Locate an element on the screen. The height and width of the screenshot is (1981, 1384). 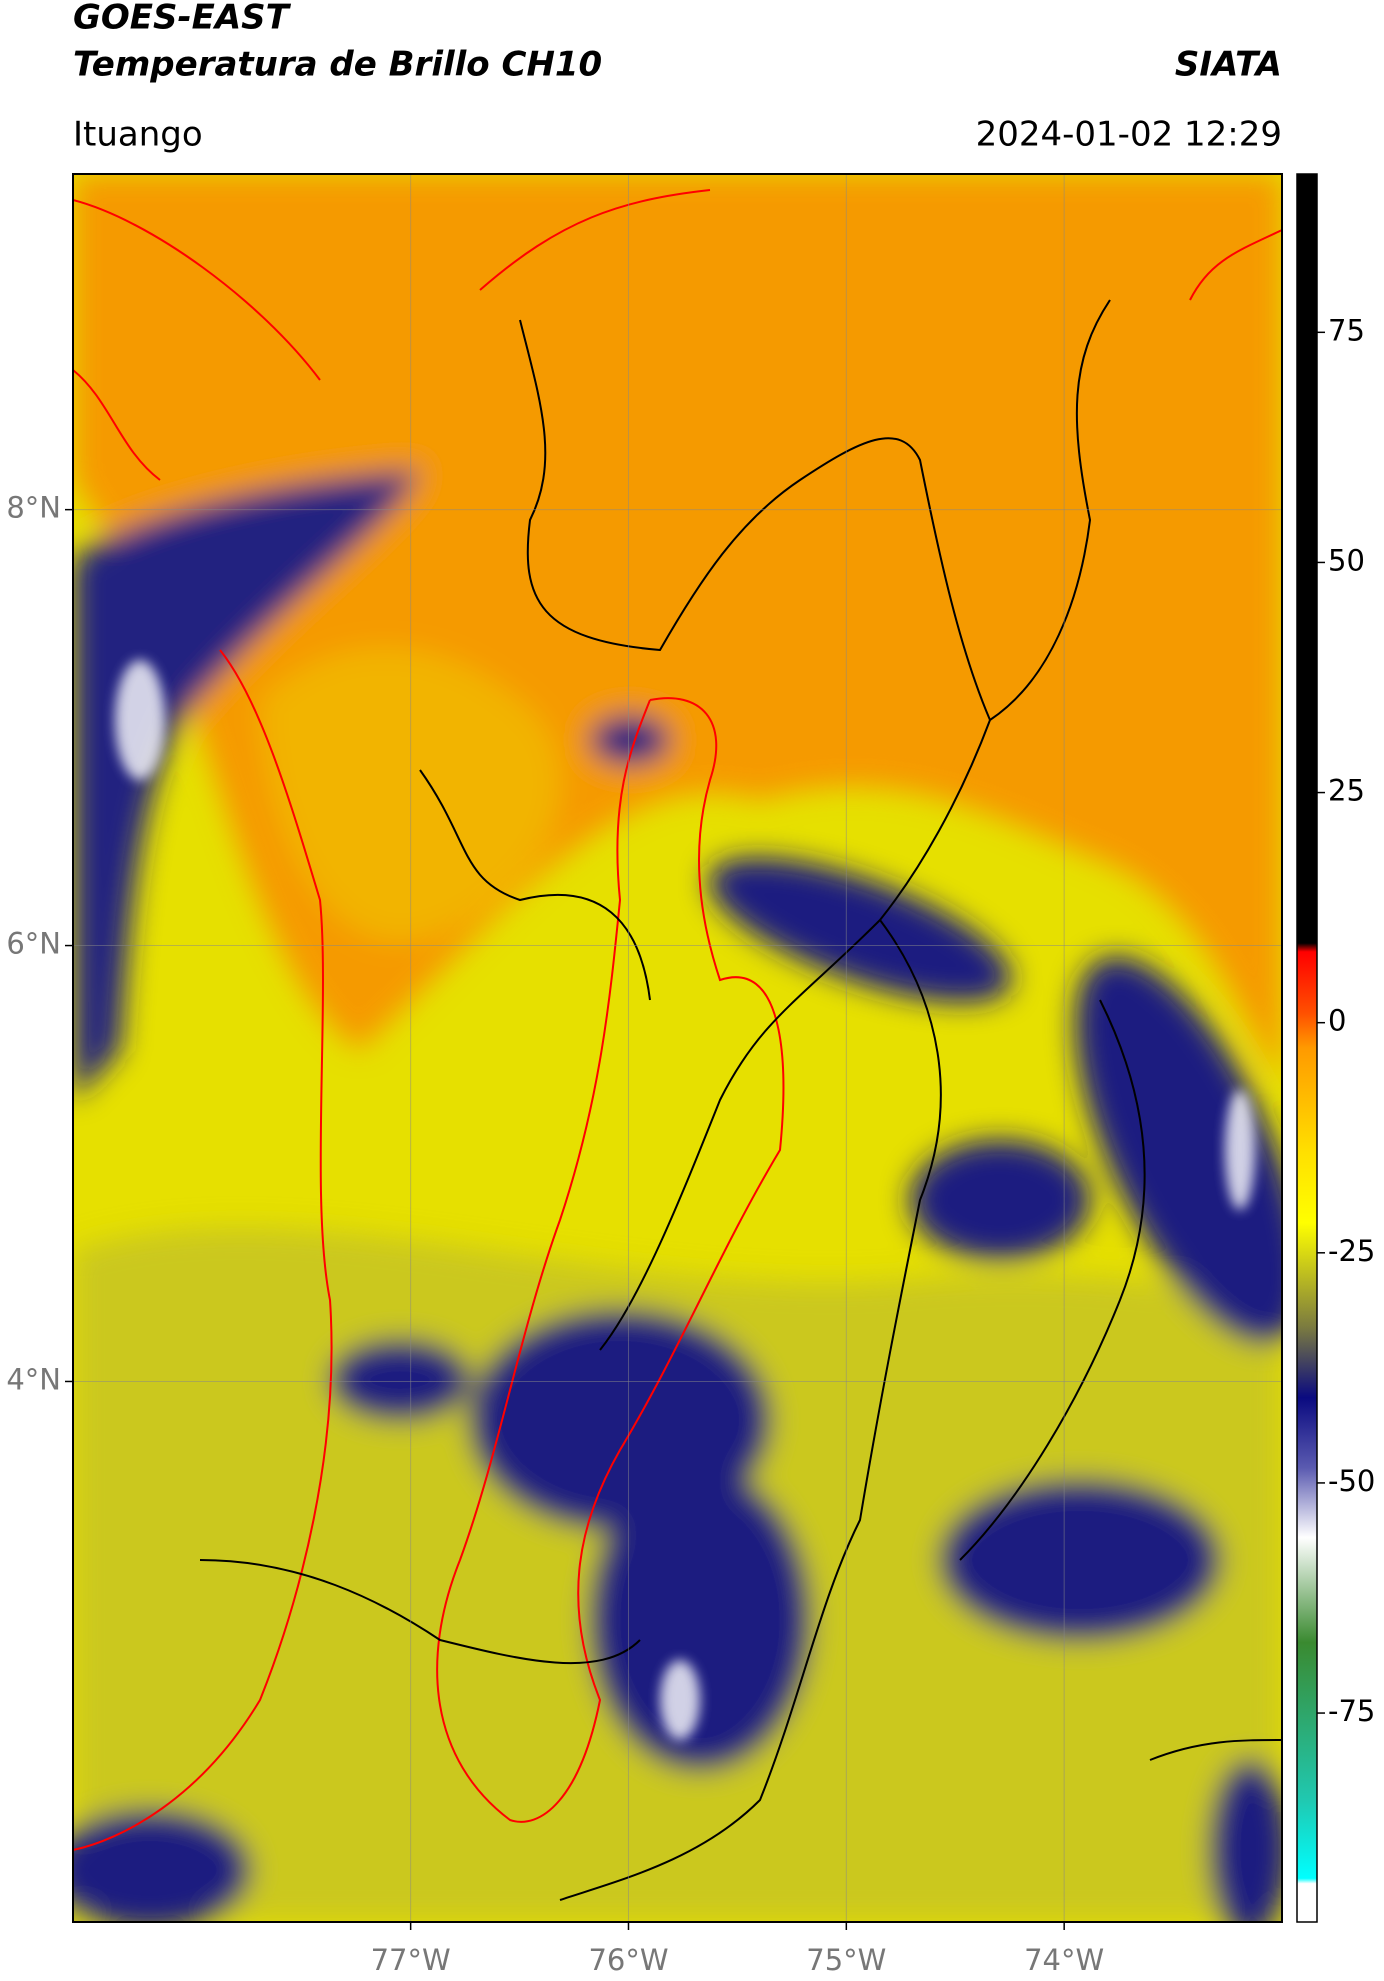
title: GOES-EAST is located at coordinates (182, 19).